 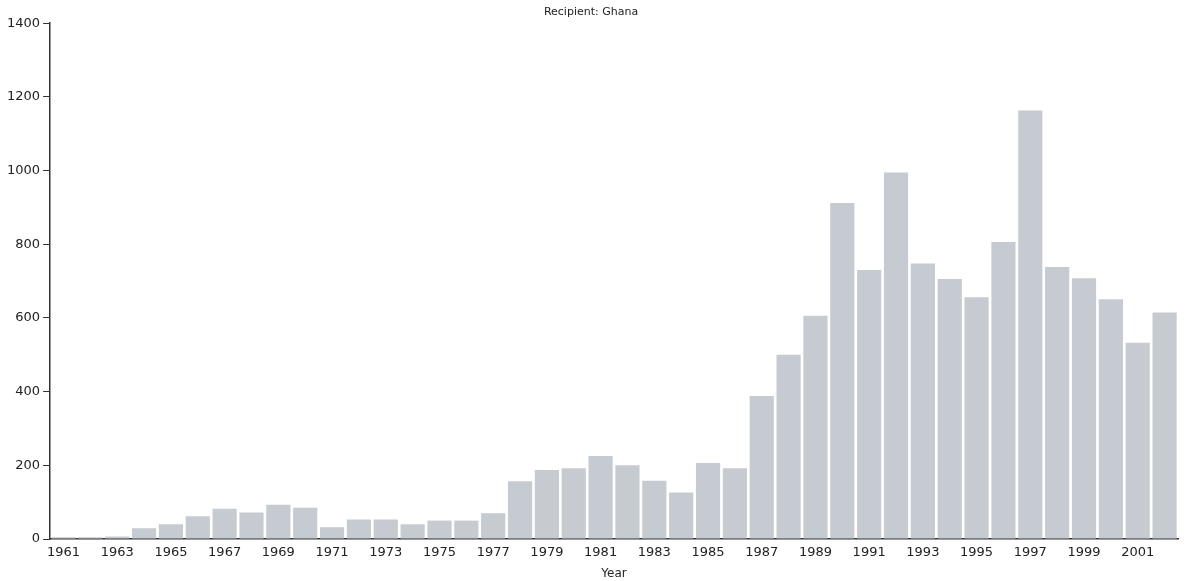 What do you see at coordinates (117, 552) in the screenshot?
I see `x-tick-label: 1963` at bounding box center [117, 552].